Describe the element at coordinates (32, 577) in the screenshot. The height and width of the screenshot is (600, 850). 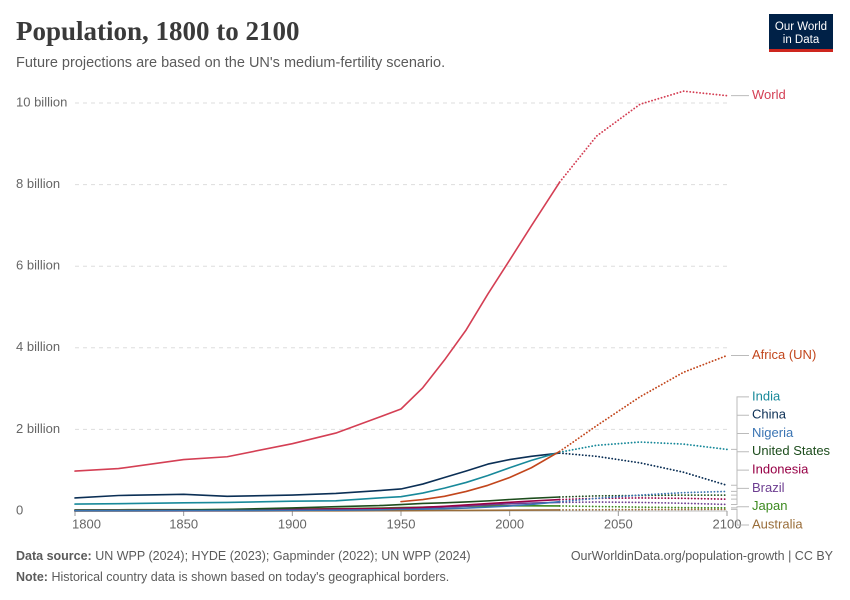
I see `note-label: Note:` at that location.